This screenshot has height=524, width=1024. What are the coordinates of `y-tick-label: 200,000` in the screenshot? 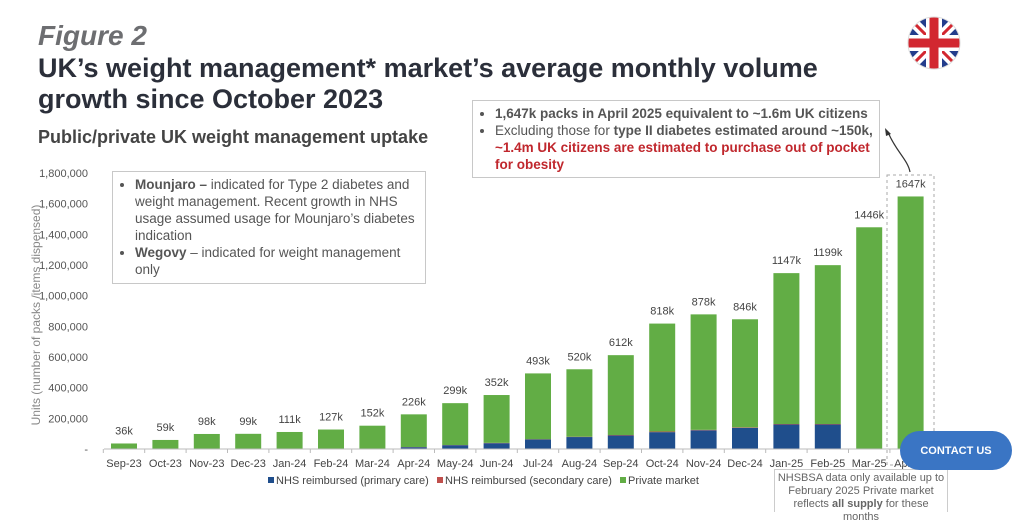 It's located at (68, 419).